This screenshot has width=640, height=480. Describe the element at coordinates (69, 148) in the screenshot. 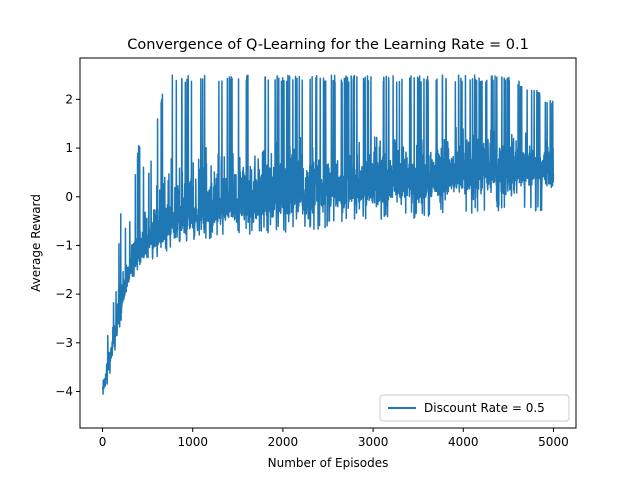

I see `y-tick-label: 1` at that location.